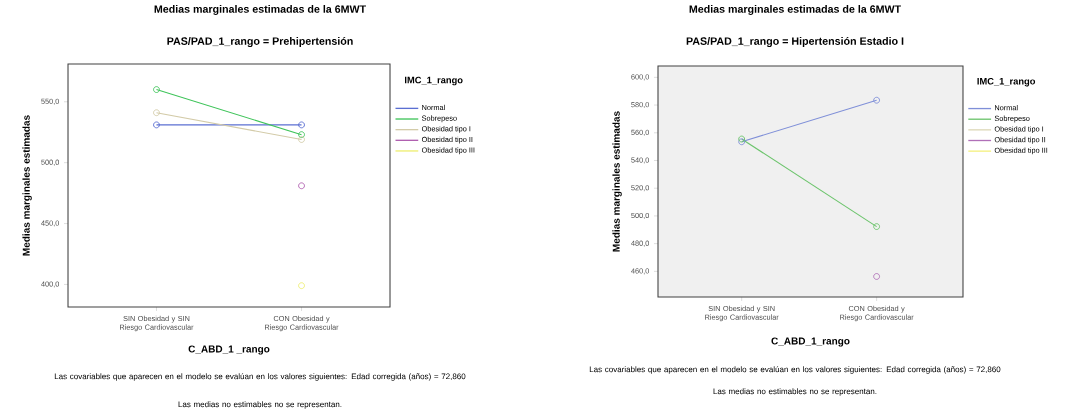 This screenshot has width=1083, height=413. What do you see at coordinates (795, 41) in the screenshot?
I see `chart-subtitle: PAS/PAD_1_rango = Hipertensión Estadio I` at bounding box center [795, 41].